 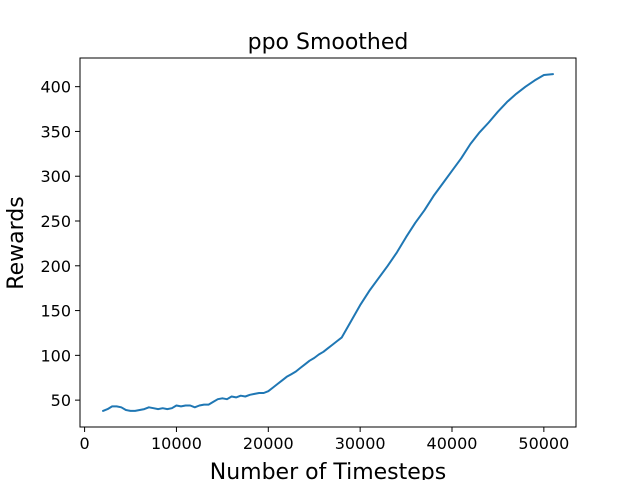 I want to click on x-tick-label: 20000, so click(x=268, y=443).